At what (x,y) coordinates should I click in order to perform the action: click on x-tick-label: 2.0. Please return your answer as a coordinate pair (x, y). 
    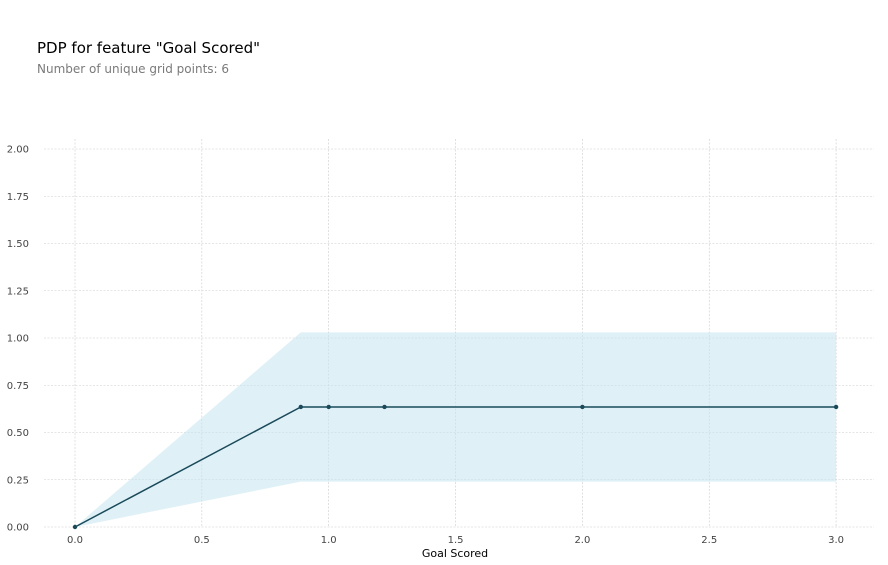
    Looking at the image, I should click on (582, 540).